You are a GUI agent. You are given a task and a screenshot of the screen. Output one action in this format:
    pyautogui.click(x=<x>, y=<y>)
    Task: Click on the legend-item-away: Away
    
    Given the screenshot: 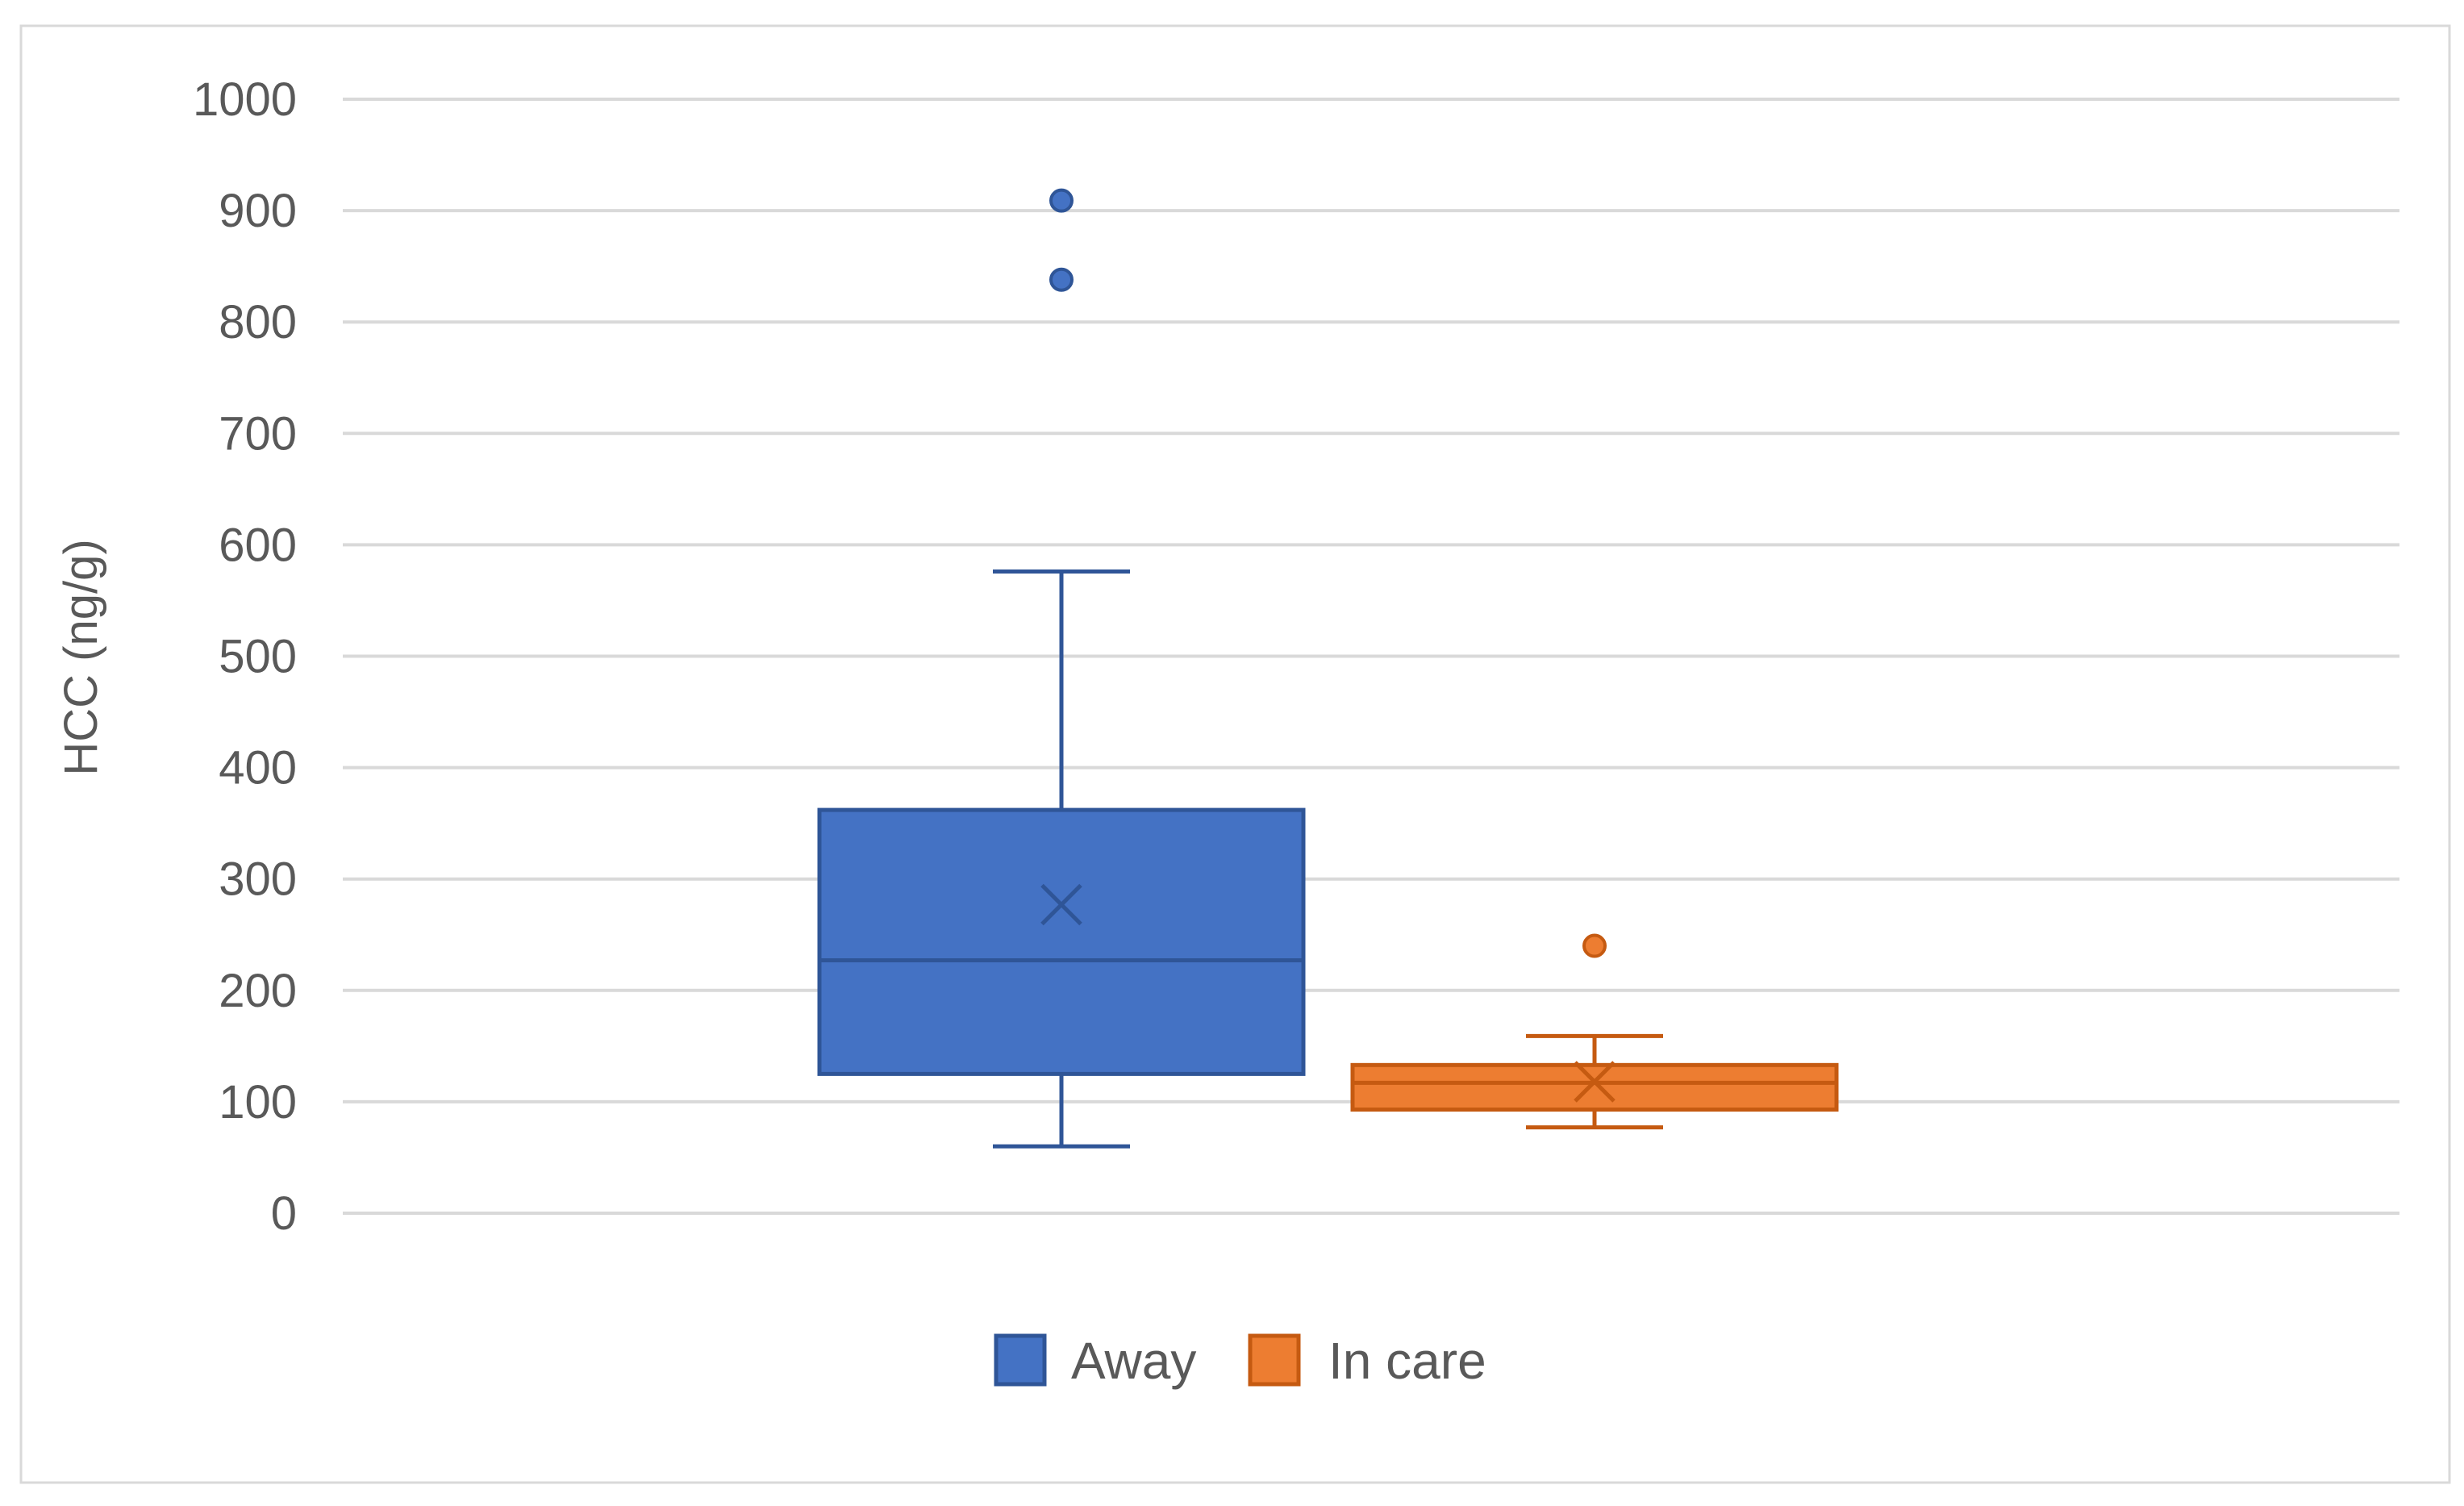 What is the action you would take?
    pyautogui.click(x=1095, y=1361)
    